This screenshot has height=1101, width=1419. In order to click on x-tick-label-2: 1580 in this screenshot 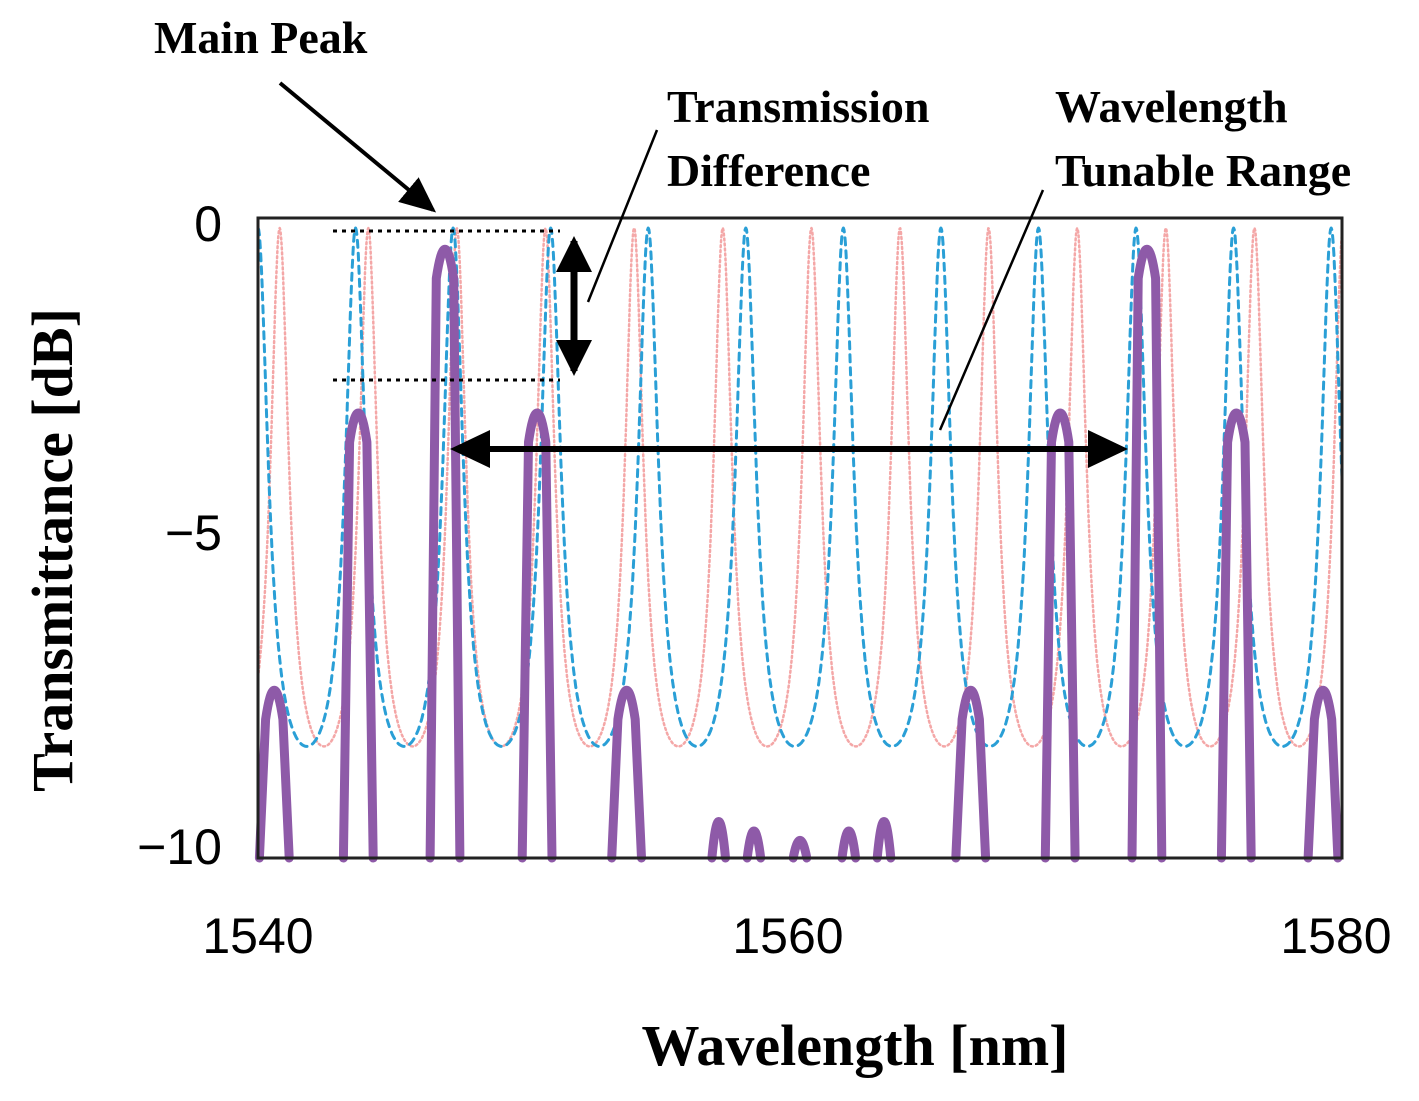, I will do `click(1335, 936)`.